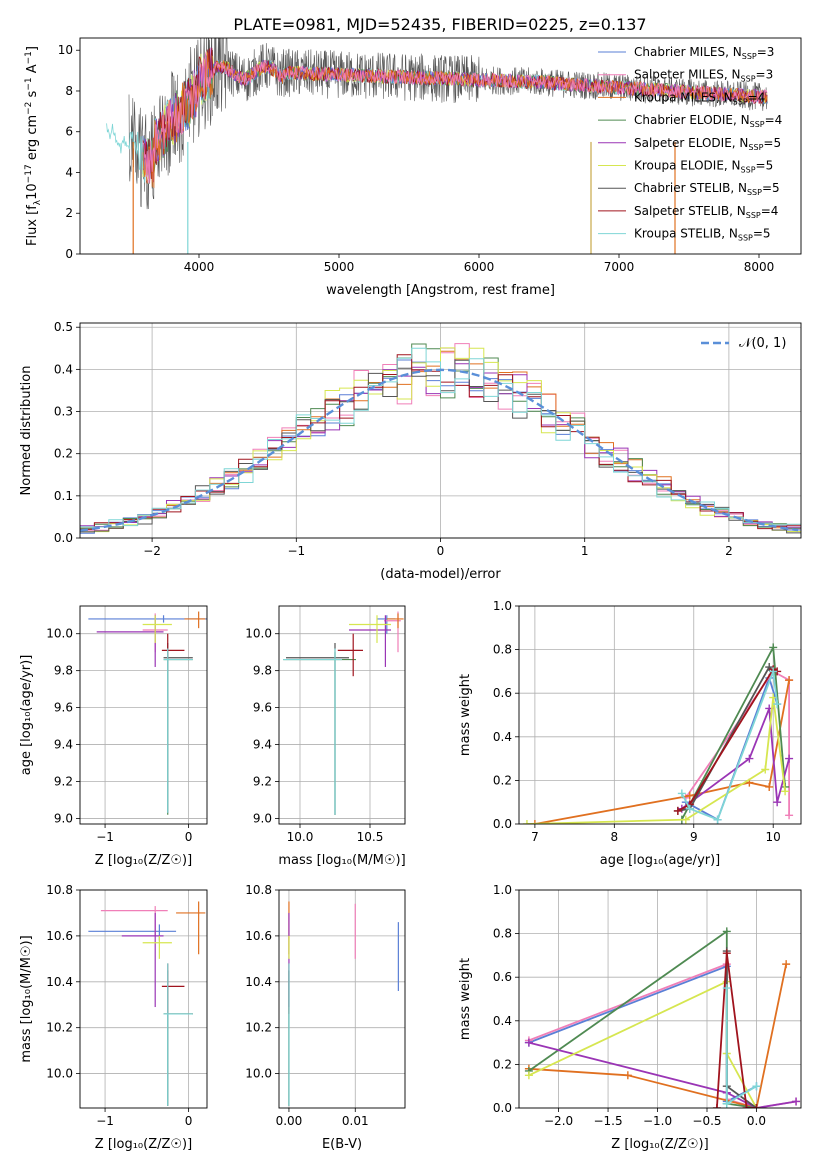 The height and width of the screenshot is (1170, 819). I want to click on x-tick-label: −1.5, so click(607, 1121).